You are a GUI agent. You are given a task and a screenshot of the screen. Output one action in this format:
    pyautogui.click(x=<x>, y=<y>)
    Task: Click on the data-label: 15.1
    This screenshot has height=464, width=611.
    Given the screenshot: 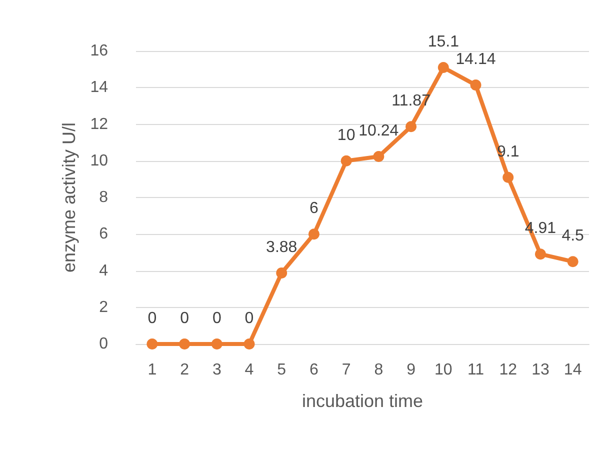 What is the action you would take?
    pyautogui.click(x=444, y=41)
    